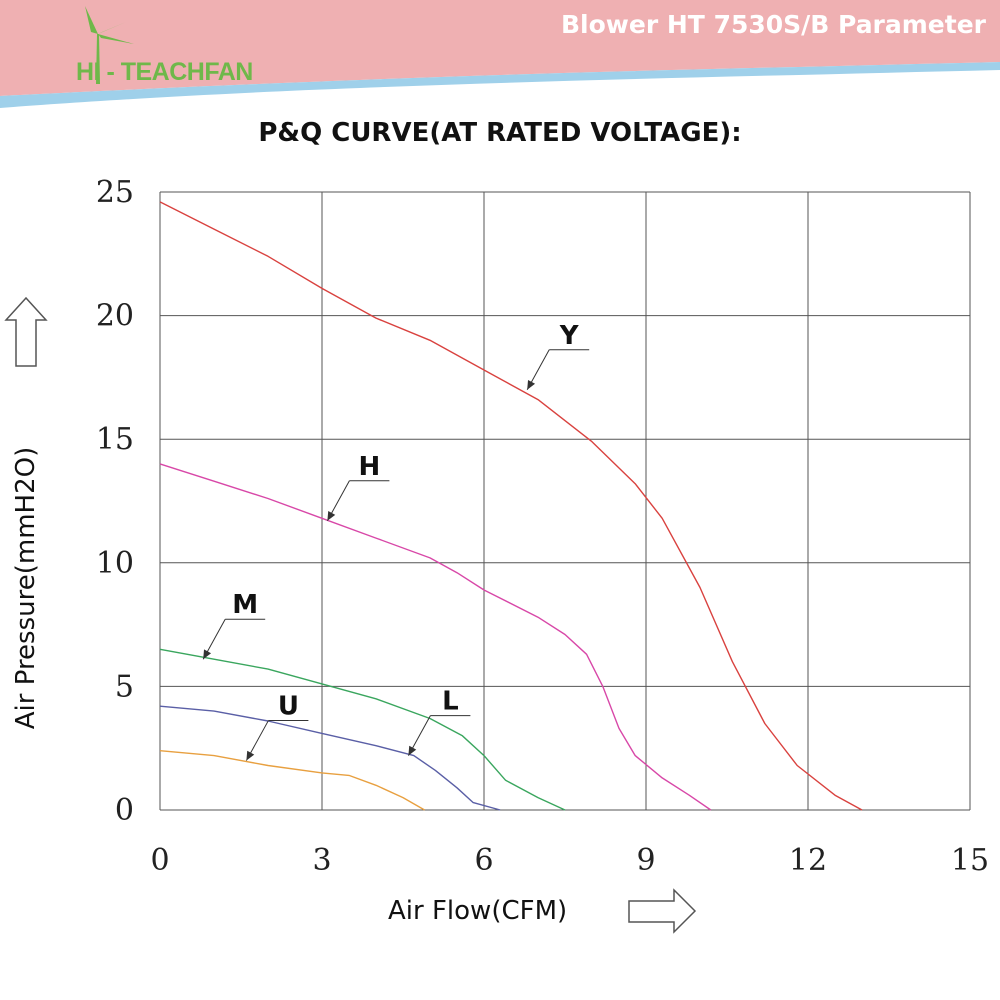 The height and width of the screenshot is (1000, 1000). I want to click on curve-label-text: M, so click(245, 605).